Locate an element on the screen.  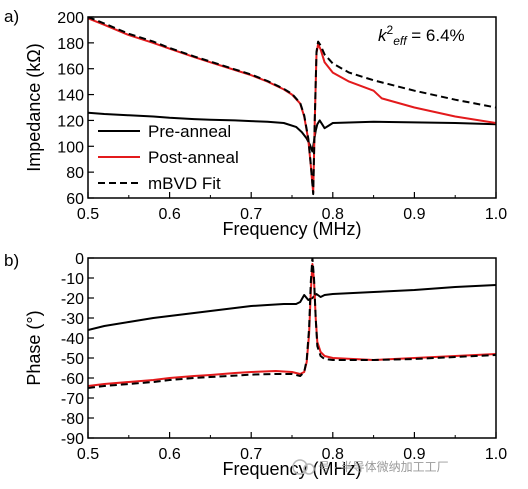
k-eff-annotation: k2eff = 6.4% is located at coordinates (421, 35).